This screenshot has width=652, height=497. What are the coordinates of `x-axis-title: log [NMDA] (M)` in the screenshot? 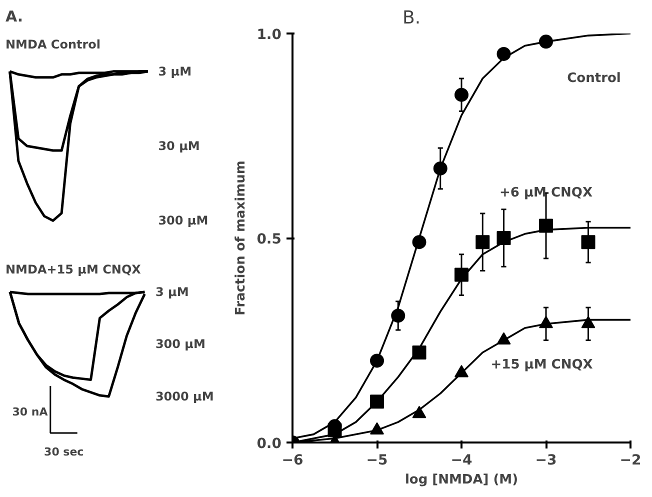 It's located at (461, 480).